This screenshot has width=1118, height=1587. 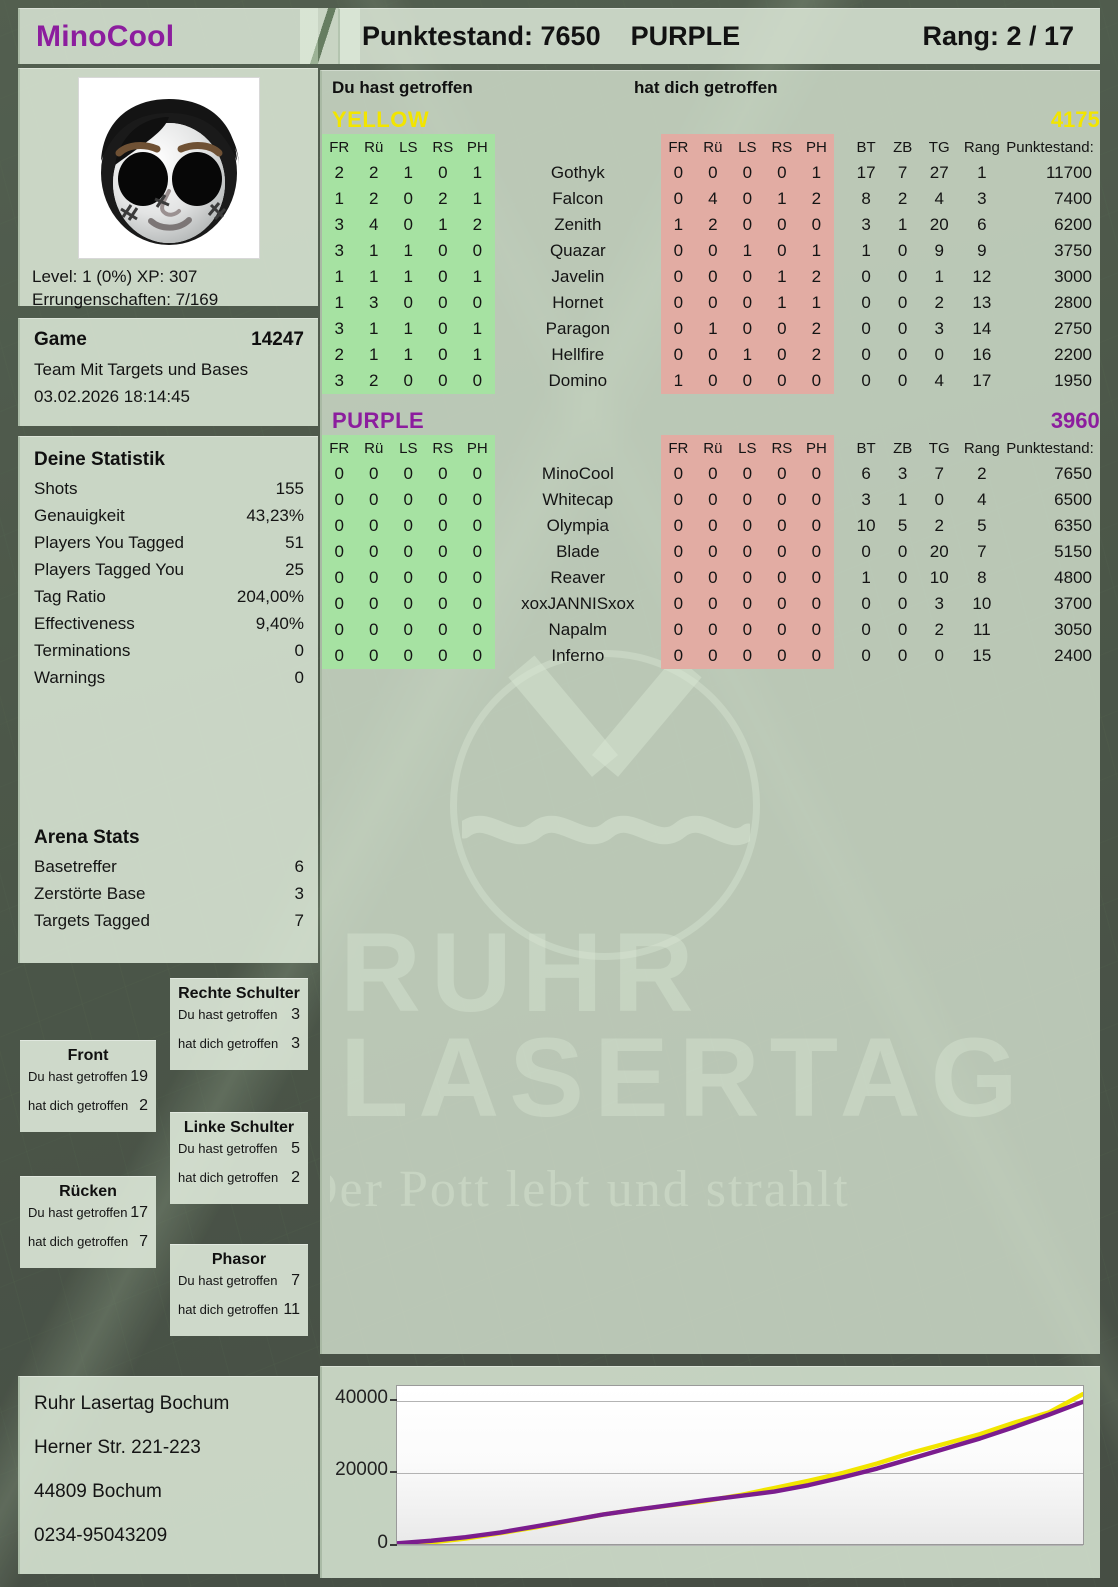 What do you see at coordinates (998, 36) in the screenshot?
I see `header-rank-label: Rang: 2 / 17` at bounding box center [998, 36].